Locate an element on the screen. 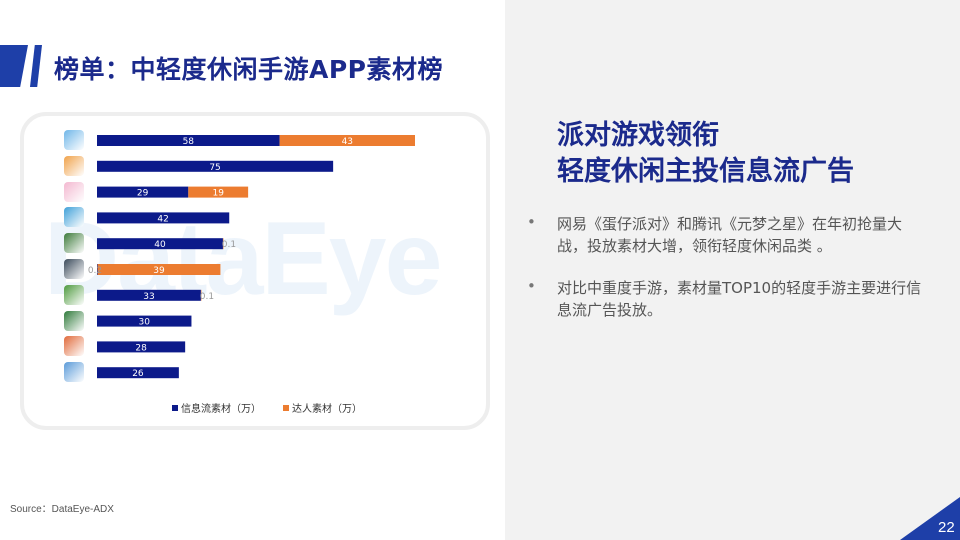 The width and height of the screenshot is (960, 540). data-label-info-flow: 33 is located at coordinates (148, 297).